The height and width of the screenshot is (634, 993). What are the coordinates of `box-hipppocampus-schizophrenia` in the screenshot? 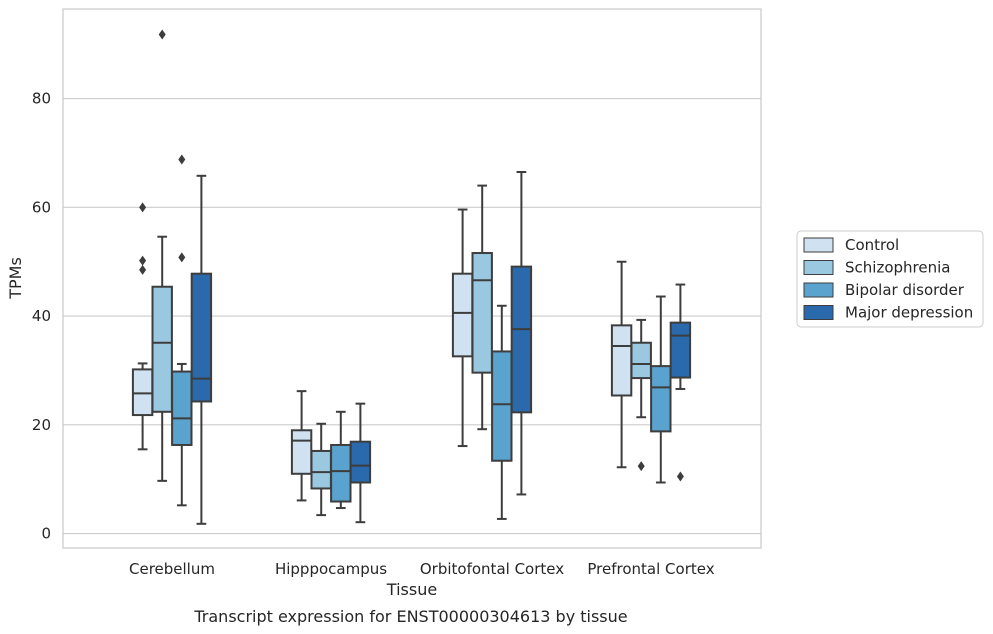 It's located at (321, 469).